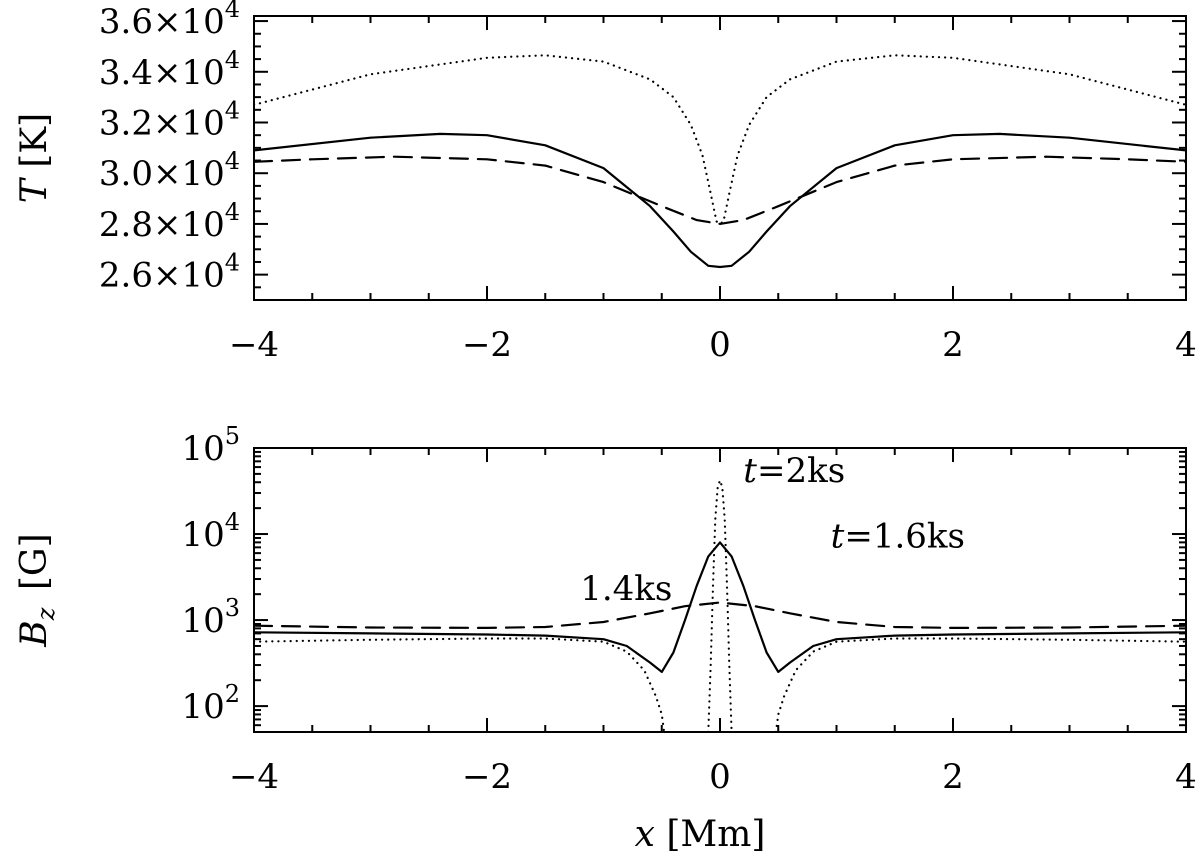 The height and width of the screenshot is (858, 1200). Describe the element at coordinates (210, 531) in the screenshot. I see `field-y-tick-label: 10⁴` at that location.